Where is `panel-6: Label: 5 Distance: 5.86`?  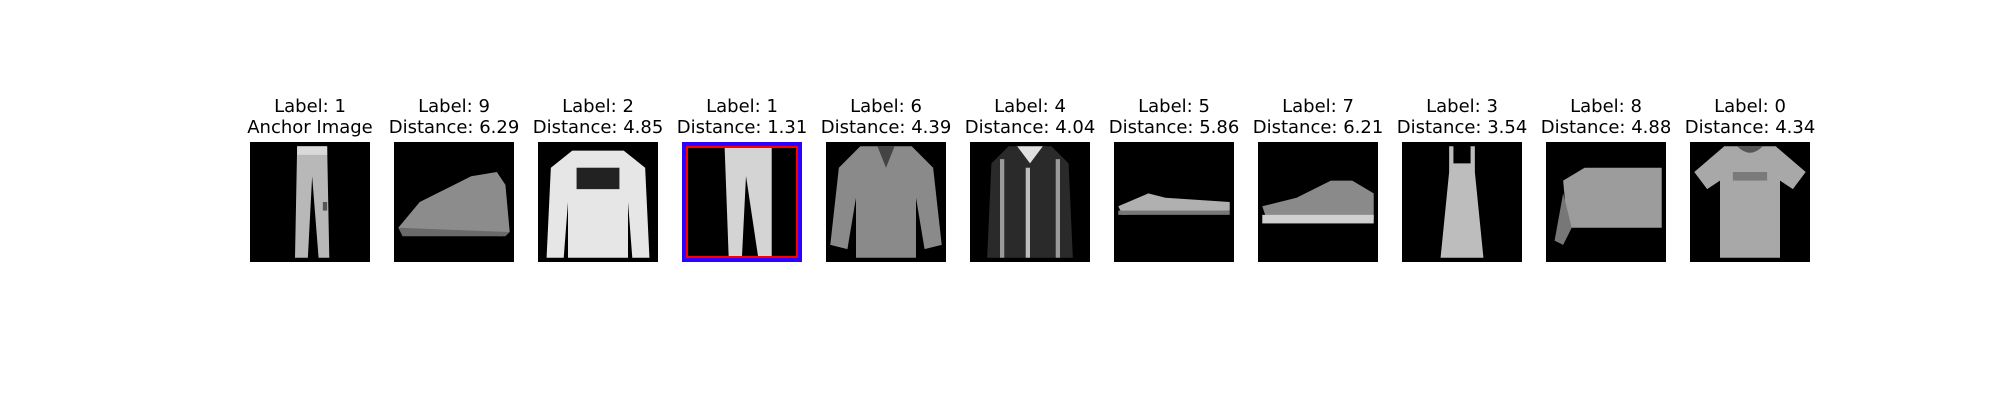 panel-6: Label: 5 Distance: 5.86 is located at coordinates (1174, 179).